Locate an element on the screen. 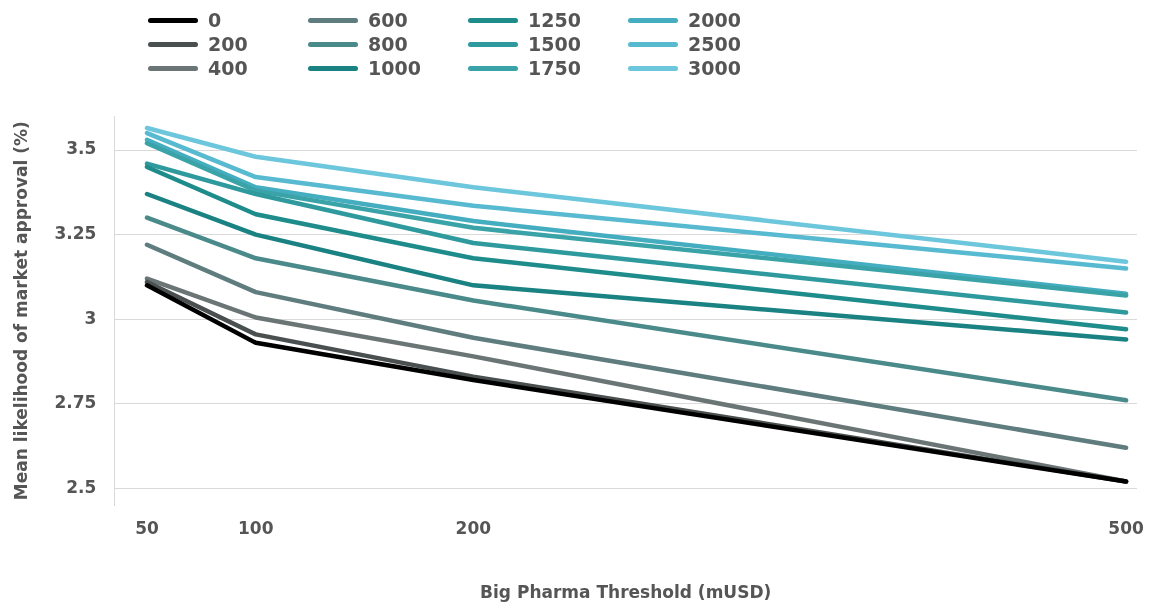 The height and width of the screenshot is (615, 1165). x-tick-label: 500 is located at coordinates (1126, 527).